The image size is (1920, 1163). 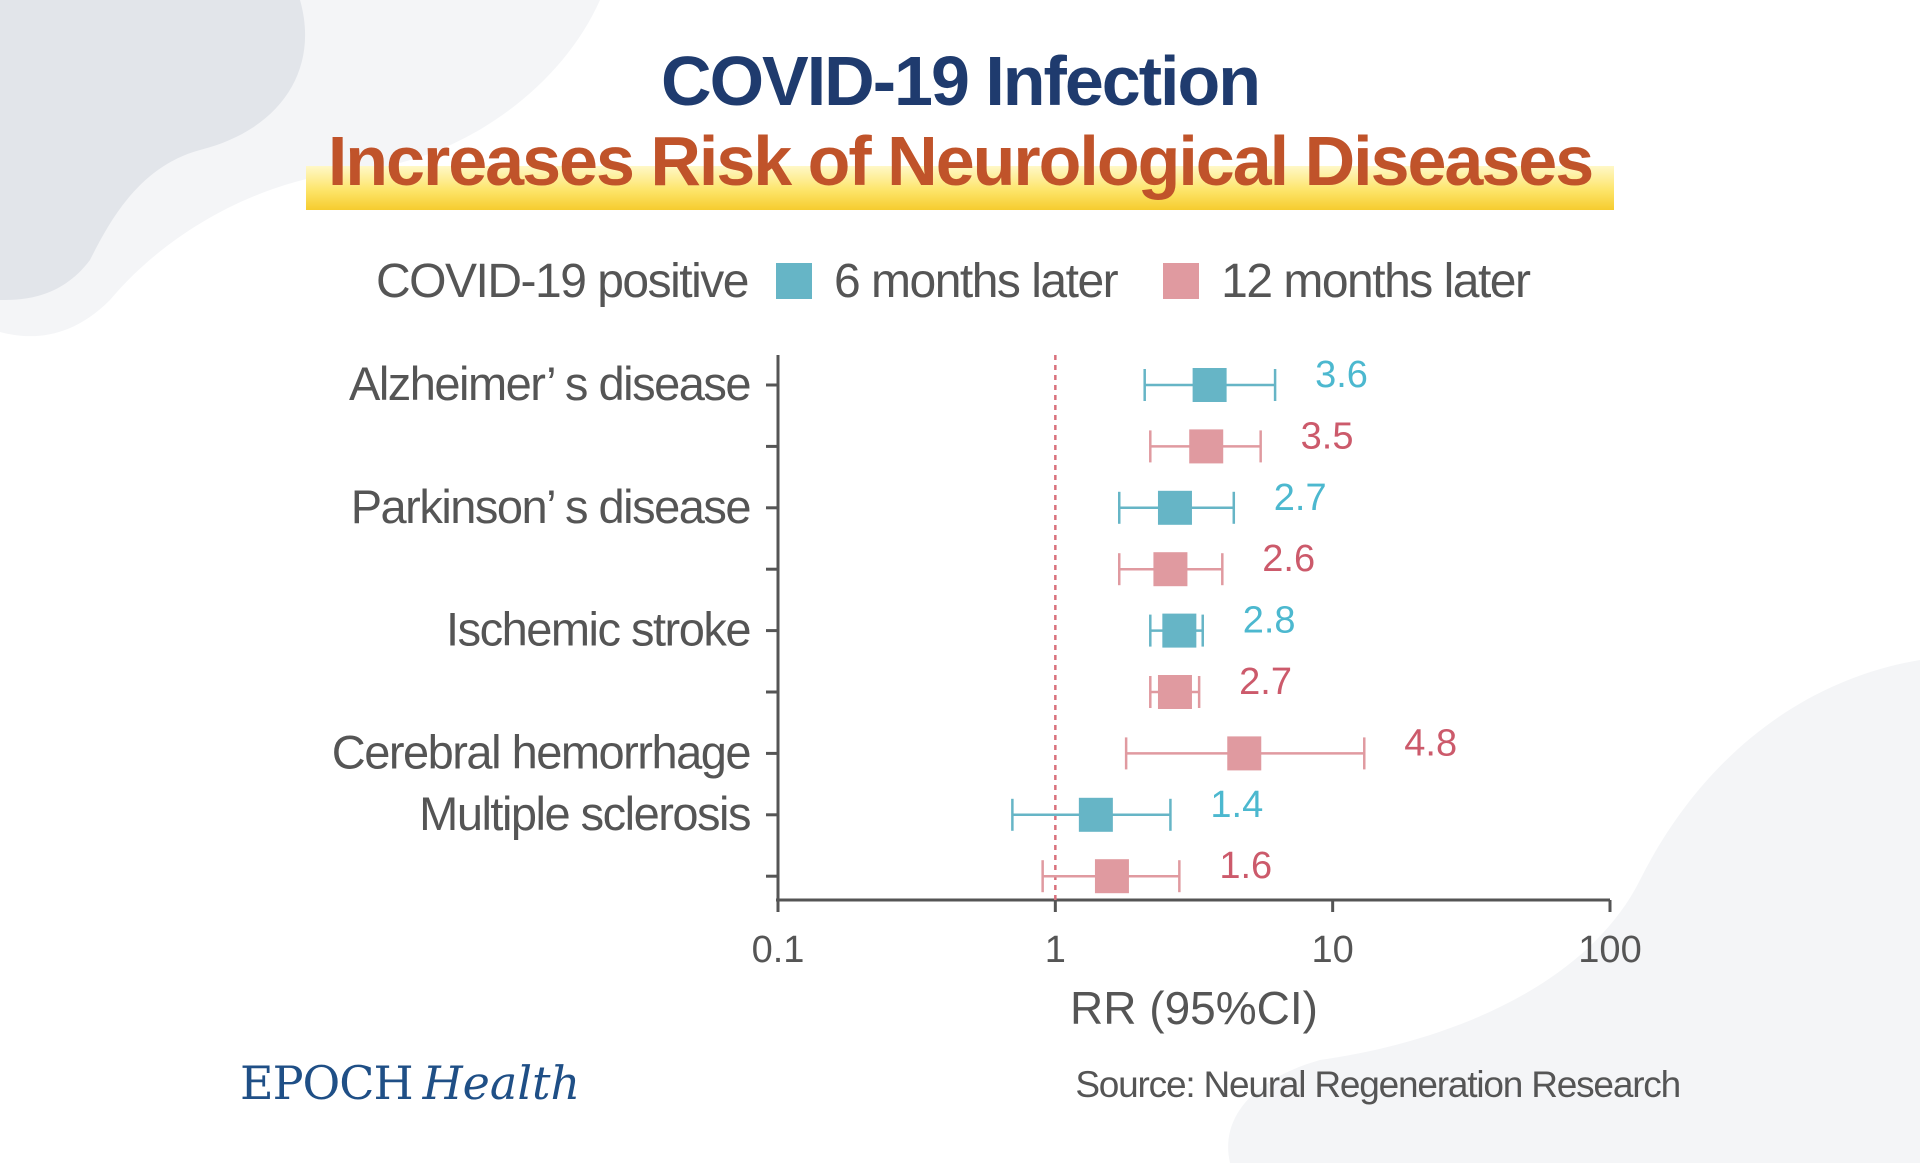 What do you see at coordinates (1341, 375) in the screenshot?
I see `rr-value-label: 3.6` at bounding box center [1341, 375].